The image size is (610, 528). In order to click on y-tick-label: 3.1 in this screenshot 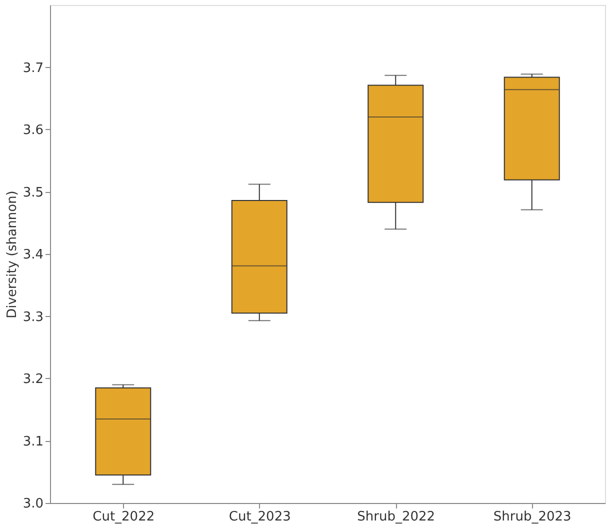, I will do `click(33, 442)`.